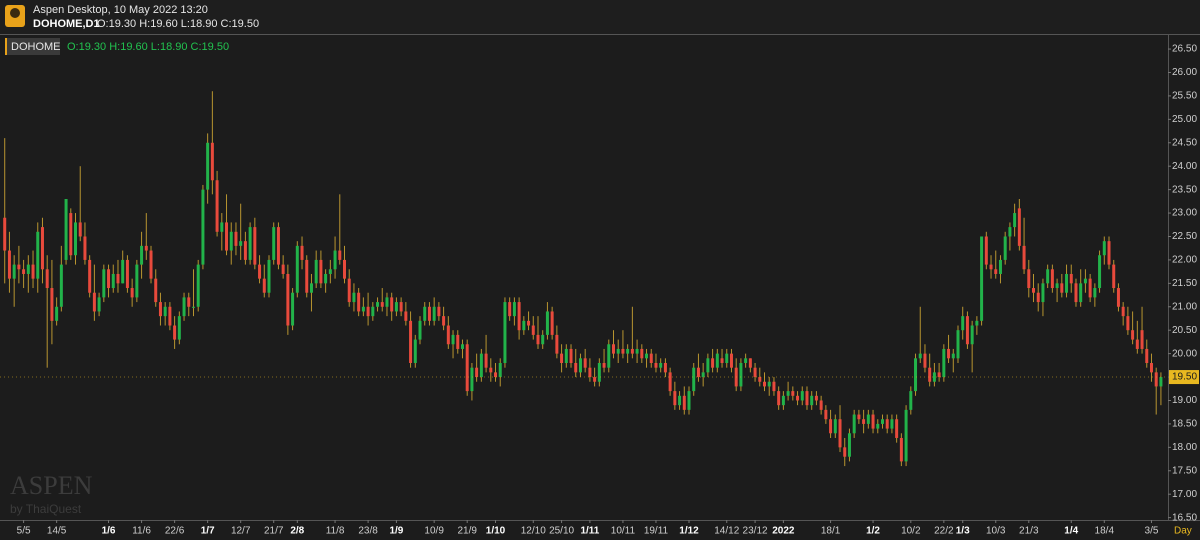  Describe the element at coordinates (944, 531) in the screenshot. I see `x-tick-label: 22/2` at that location.